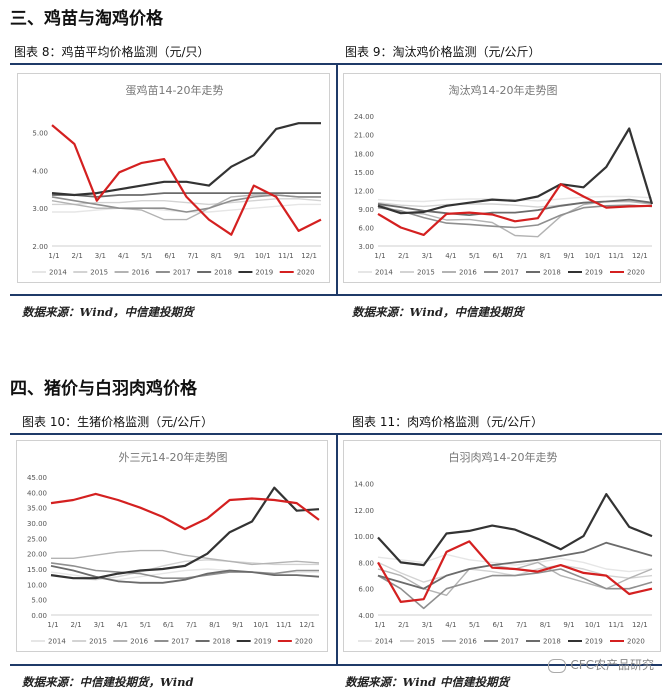 The image size is (670, 693). I want to click on y-tick-label: 40.00, so click(37, 493).